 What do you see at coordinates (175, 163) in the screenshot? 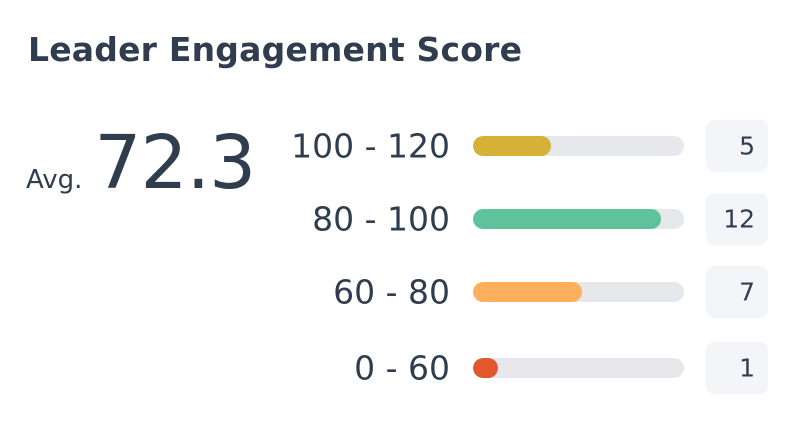
I see `average-value: 72.3` at bounding box center [175, 163].